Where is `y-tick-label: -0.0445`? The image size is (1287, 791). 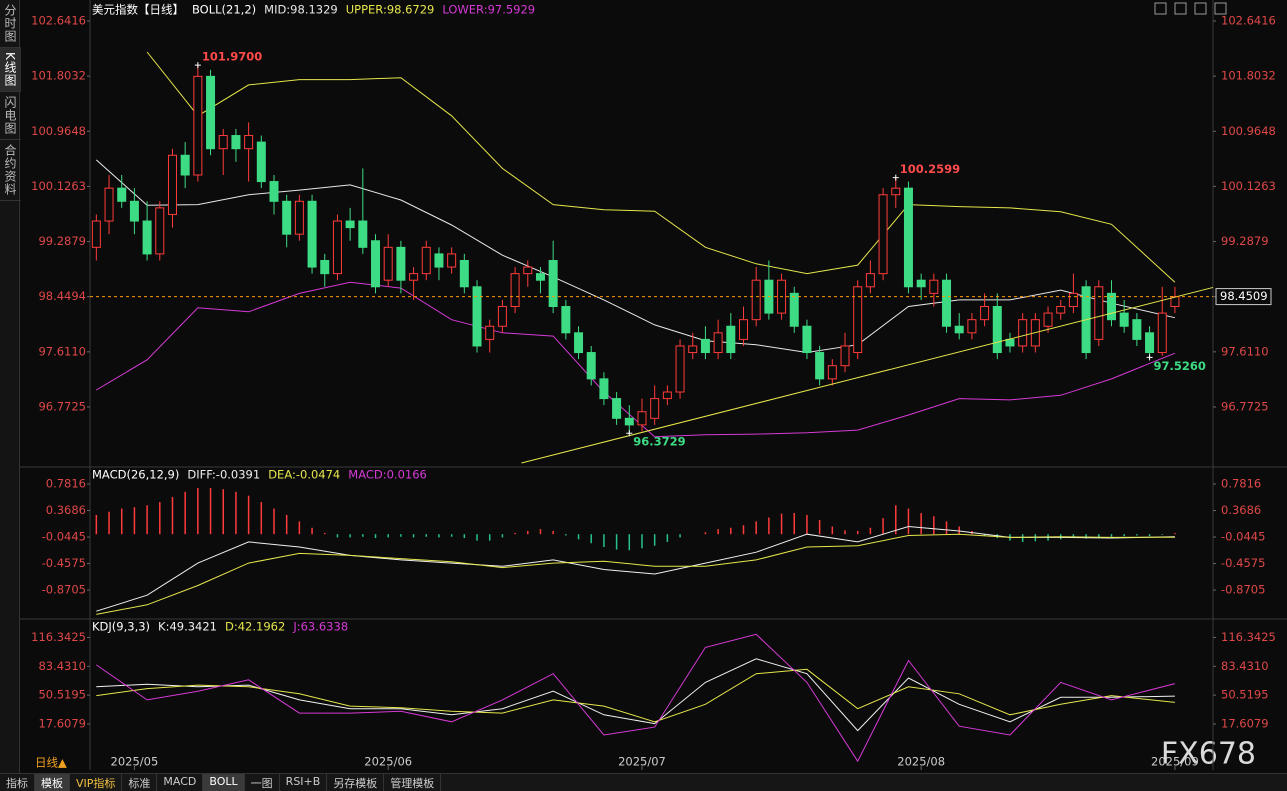
y-tick-label: -0.0445 is located at coordinates (64, 537).